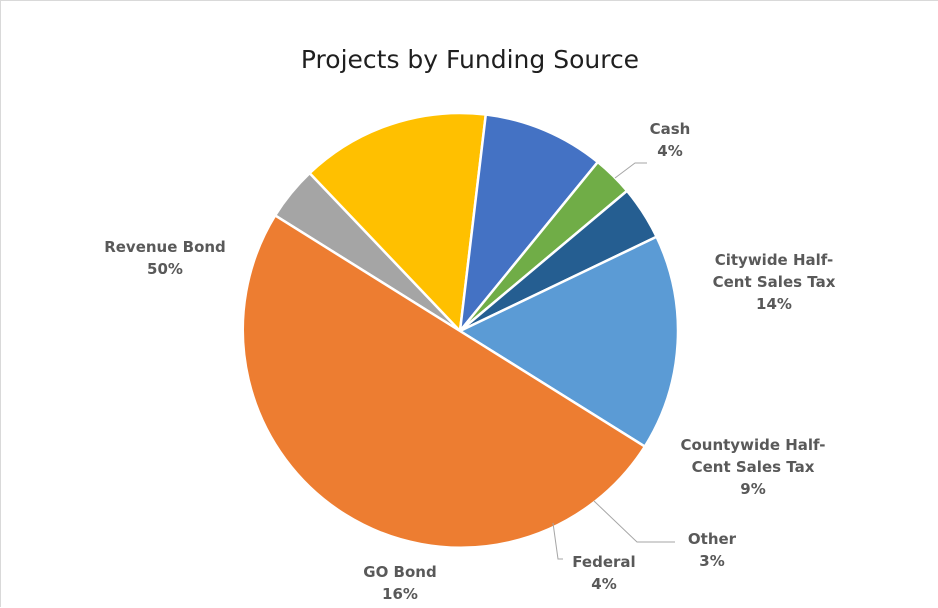 The width and height of the screenshot is (938, 608). Describe the element at coordinates (753, 489) in the screenshot. I see `label-percent: 9%` at that location.